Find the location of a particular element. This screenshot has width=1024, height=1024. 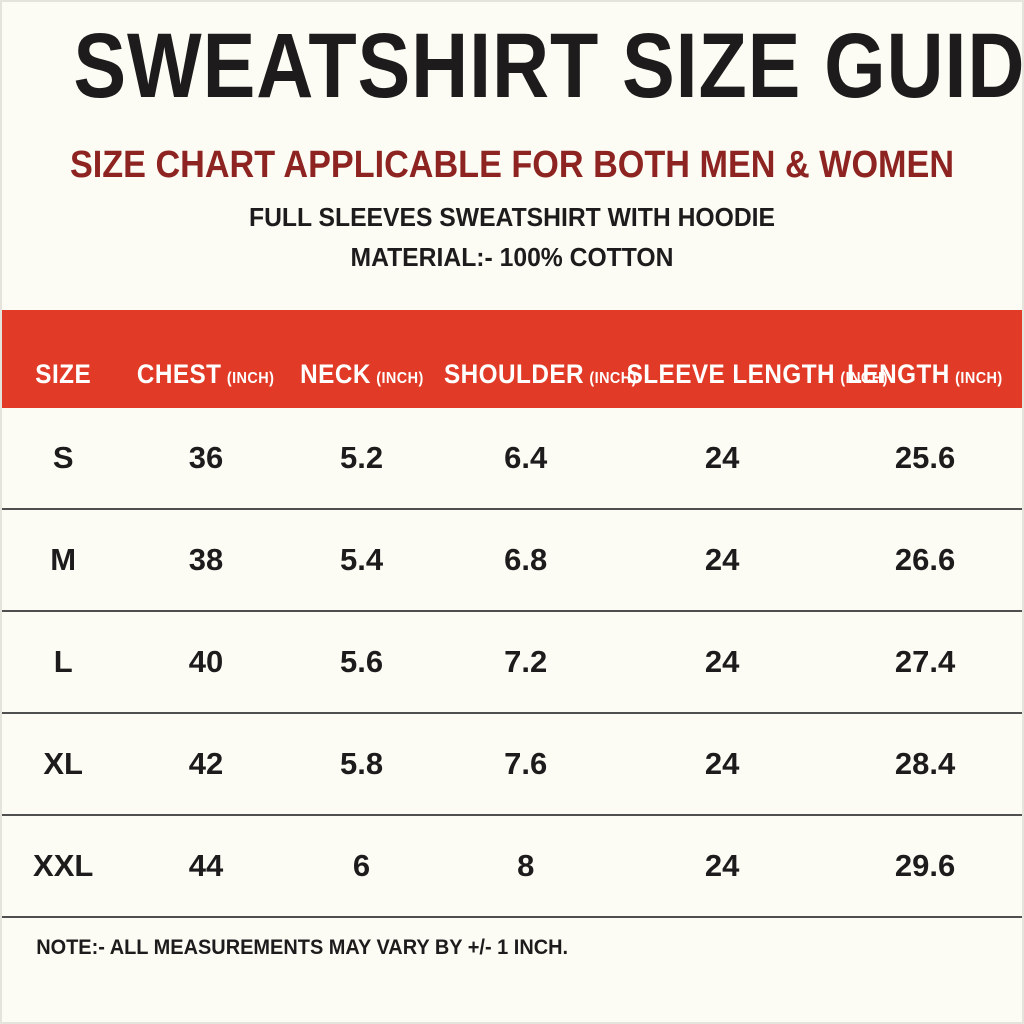

page-title: SWEATSHIRT SIZE GUIDE is located at coordinates (548, 66).